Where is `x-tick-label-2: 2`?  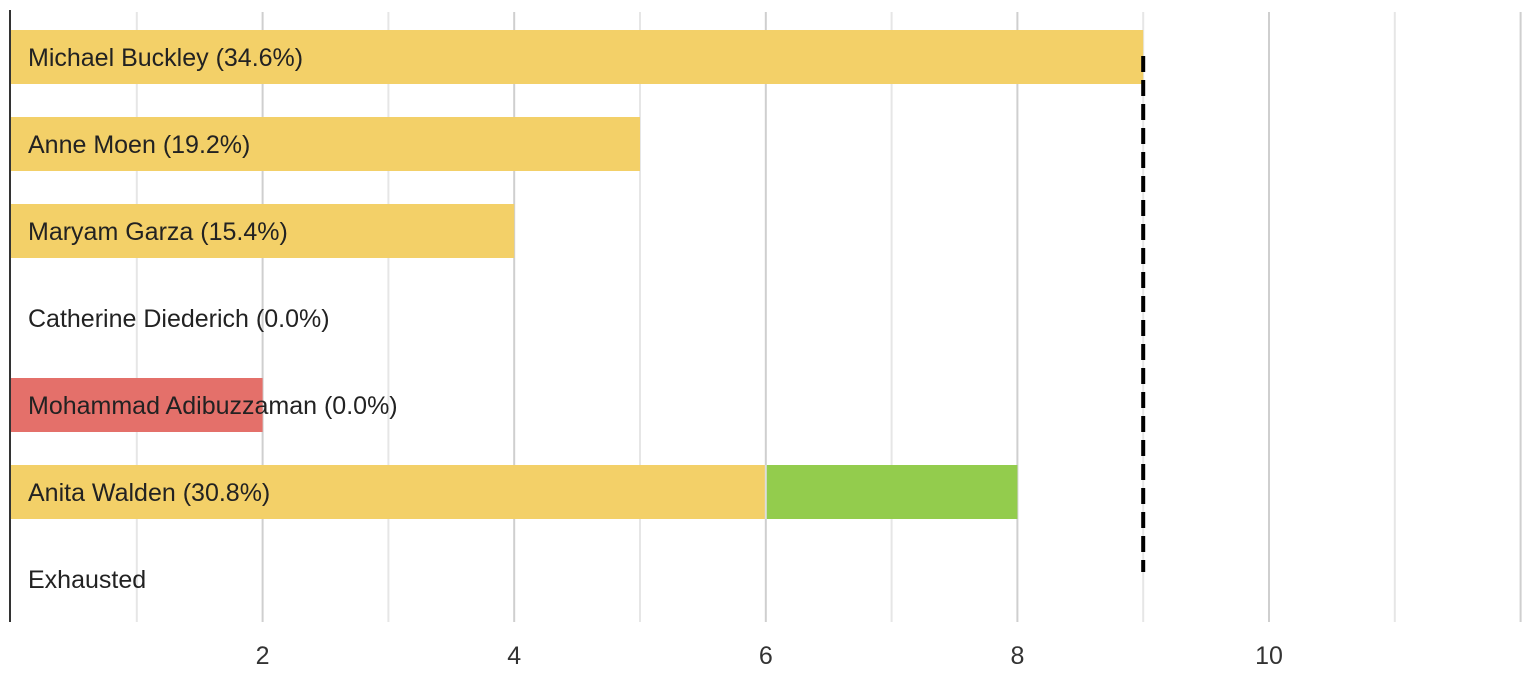
x-tick-label-2: 2 is located at coordinates (263, 656).